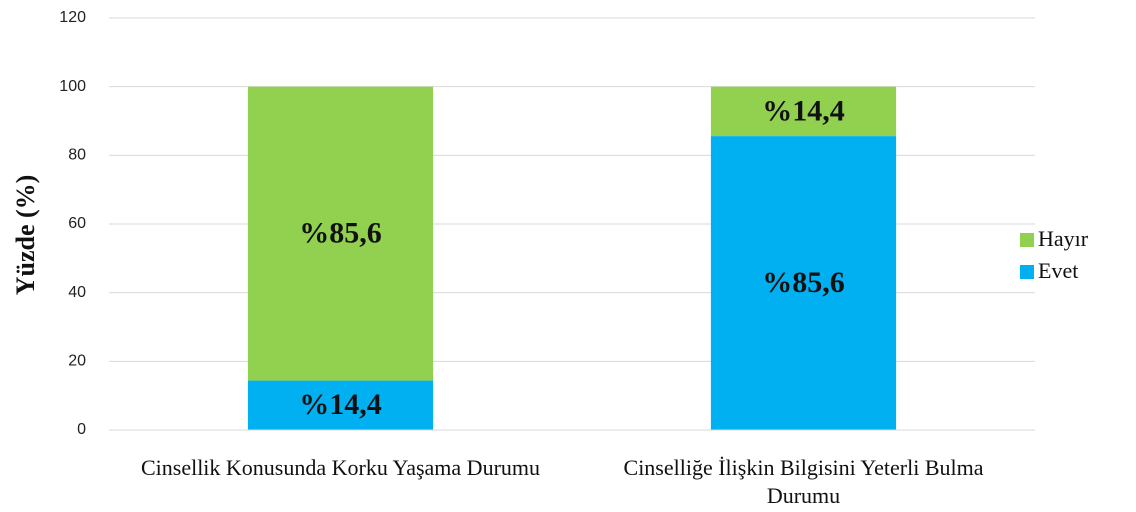 This screenshot has width=1136, height=512. What do you see at coordinates (340, 467) in the screenshot?
I see `x-tick-label: Cinsellik Konusunda Korku Yaşama Durumu` at bounding box center [340, 467].